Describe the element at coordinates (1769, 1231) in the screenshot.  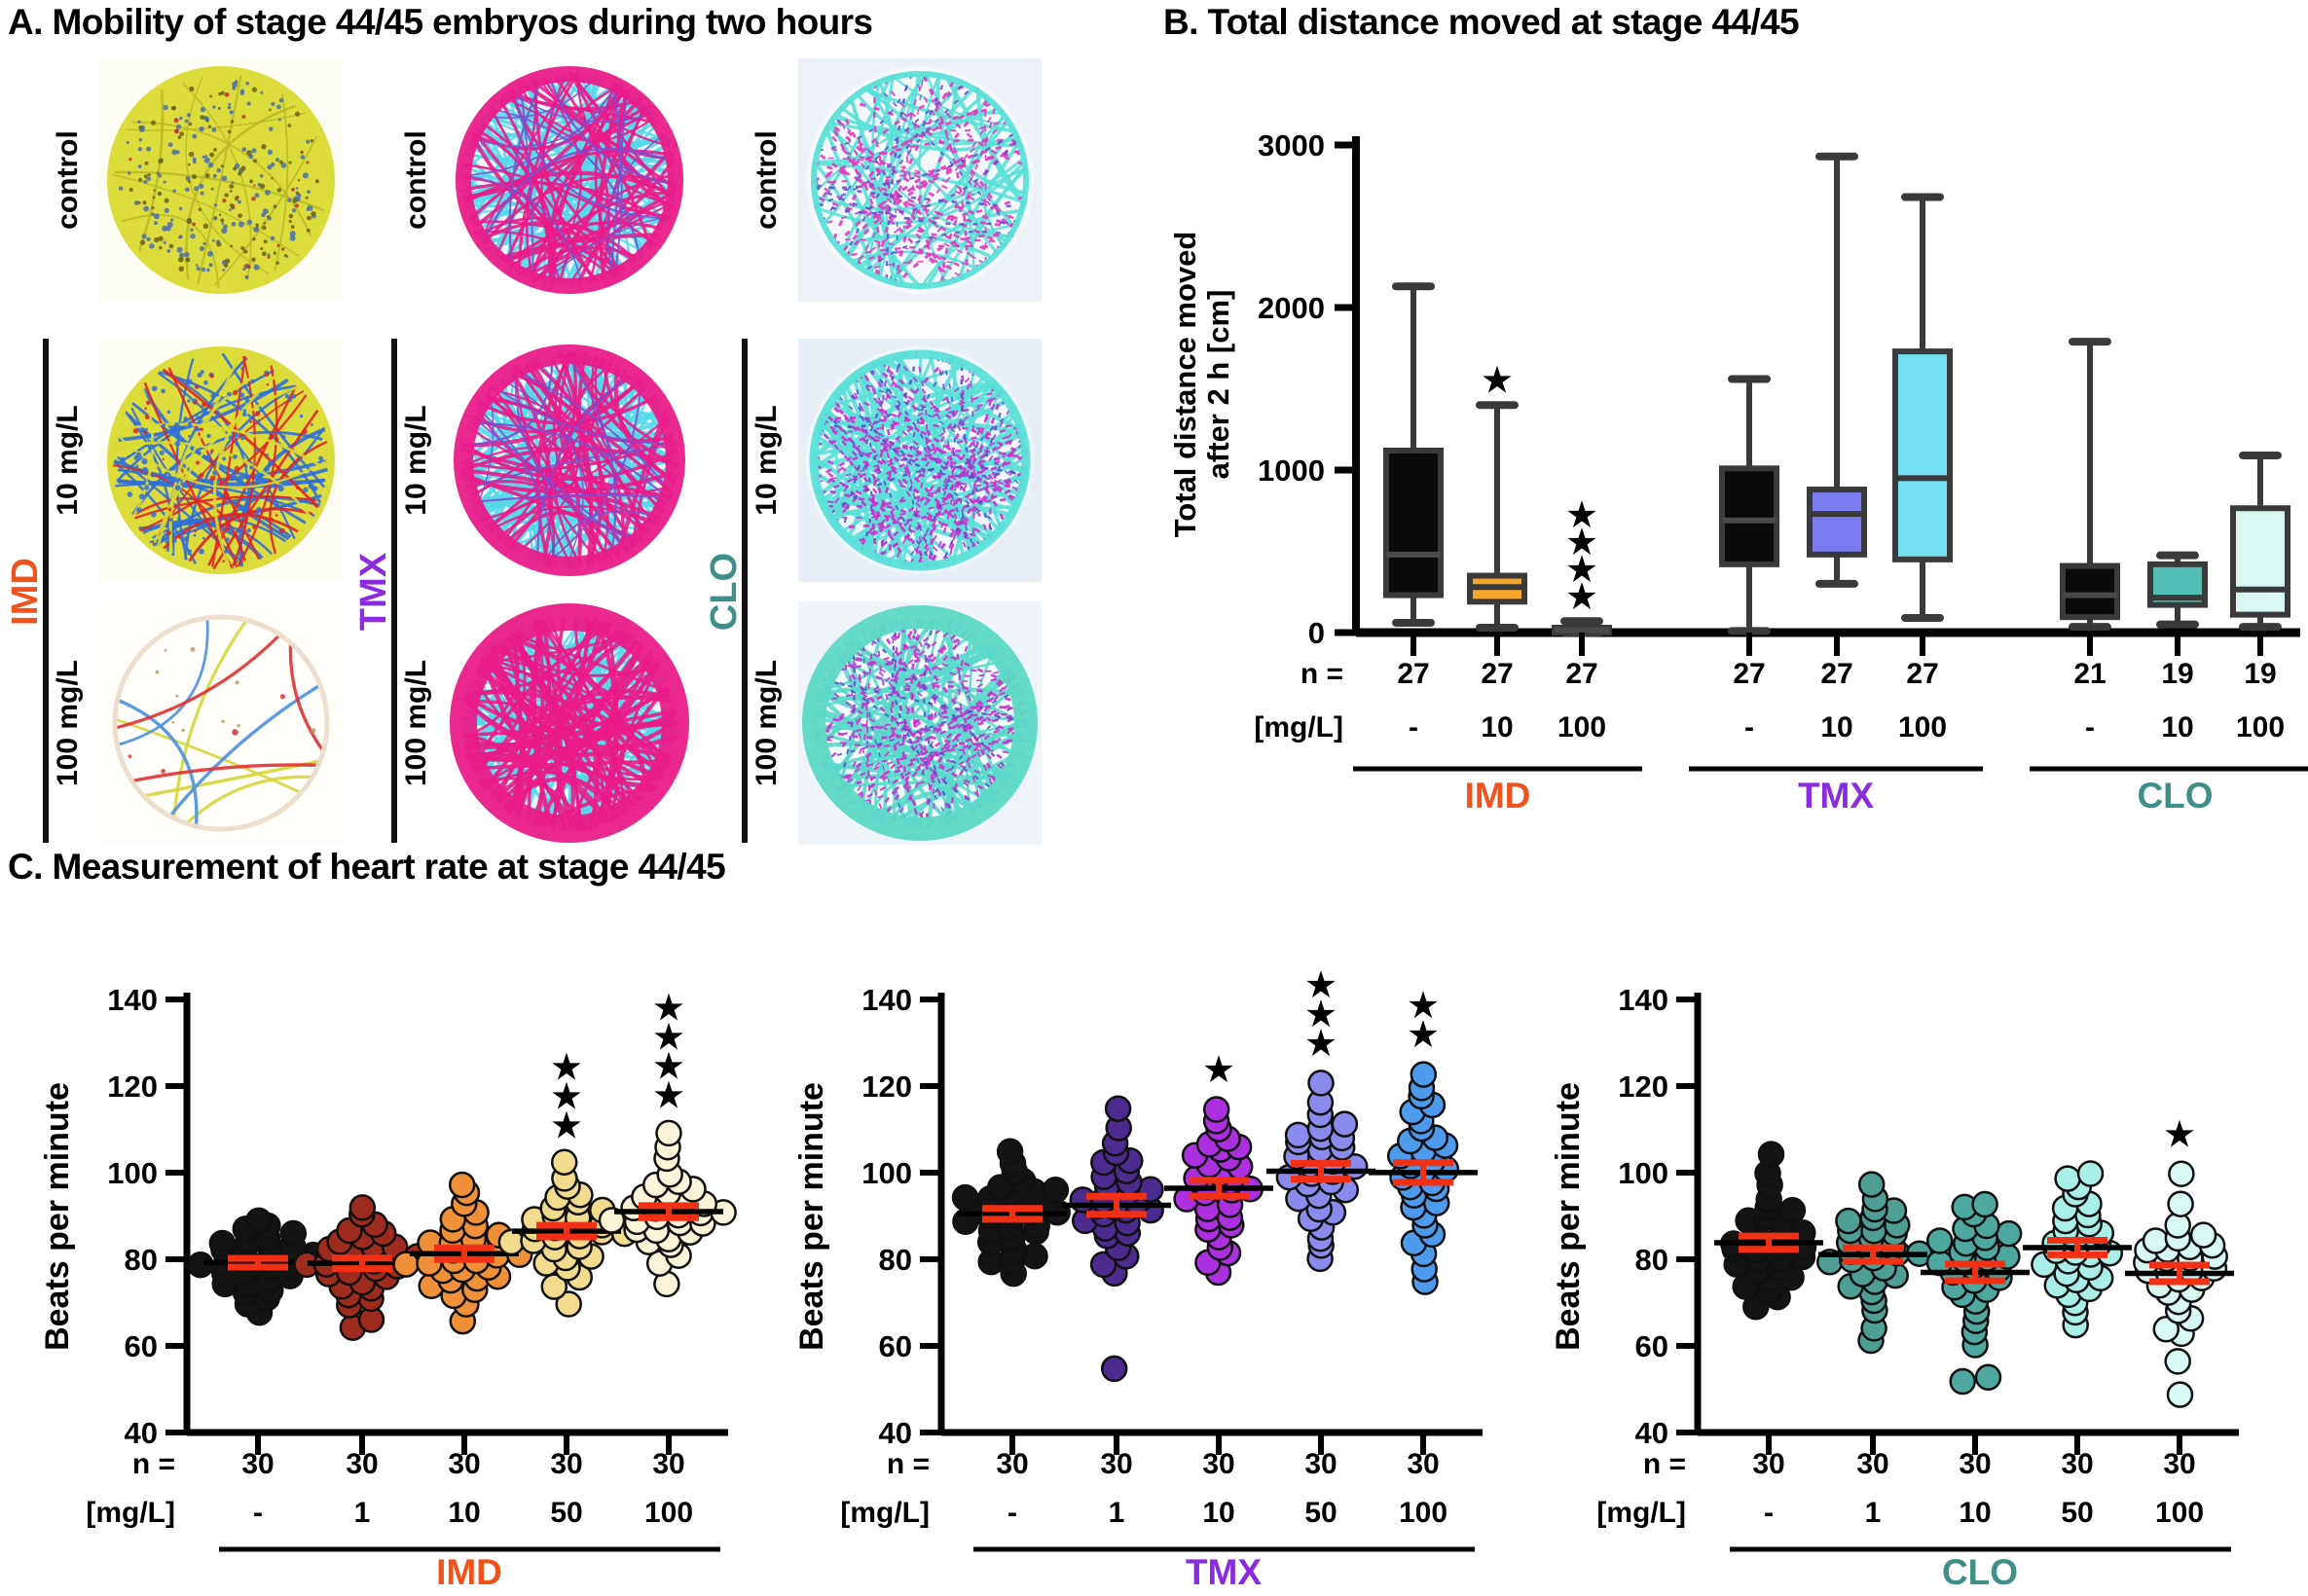
I see `dots-CLO--` at that location.